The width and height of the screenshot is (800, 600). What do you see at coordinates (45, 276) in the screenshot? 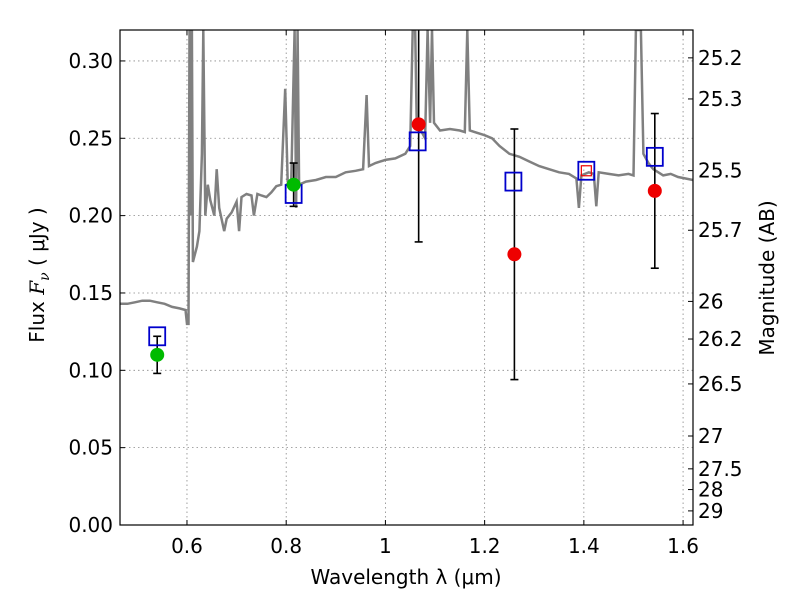
I see `y-axis-label-subscript: ν` at bounding box center [45, 276].